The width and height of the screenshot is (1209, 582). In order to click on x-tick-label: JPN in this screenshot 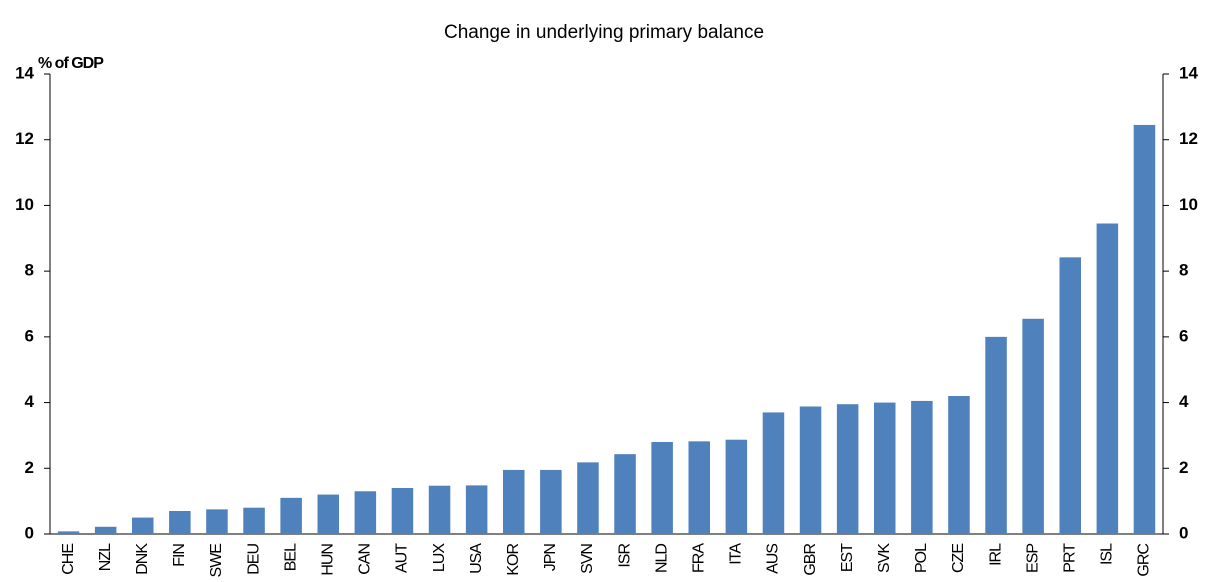, I will do `click(550, 558)`.